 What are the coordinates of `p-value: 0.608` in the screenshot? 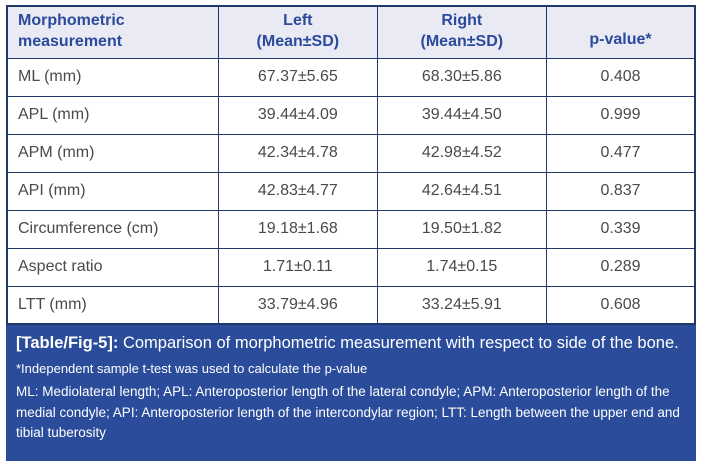 It's located at (621, 305).